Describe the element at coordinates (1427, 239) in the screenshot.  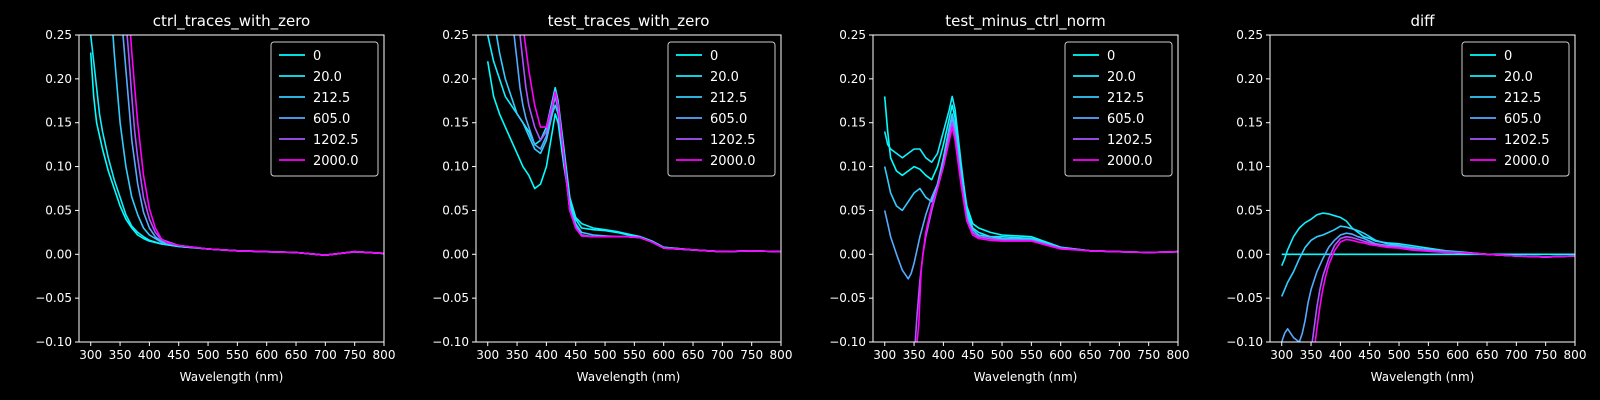
I see `series-line-20.0` at that location.